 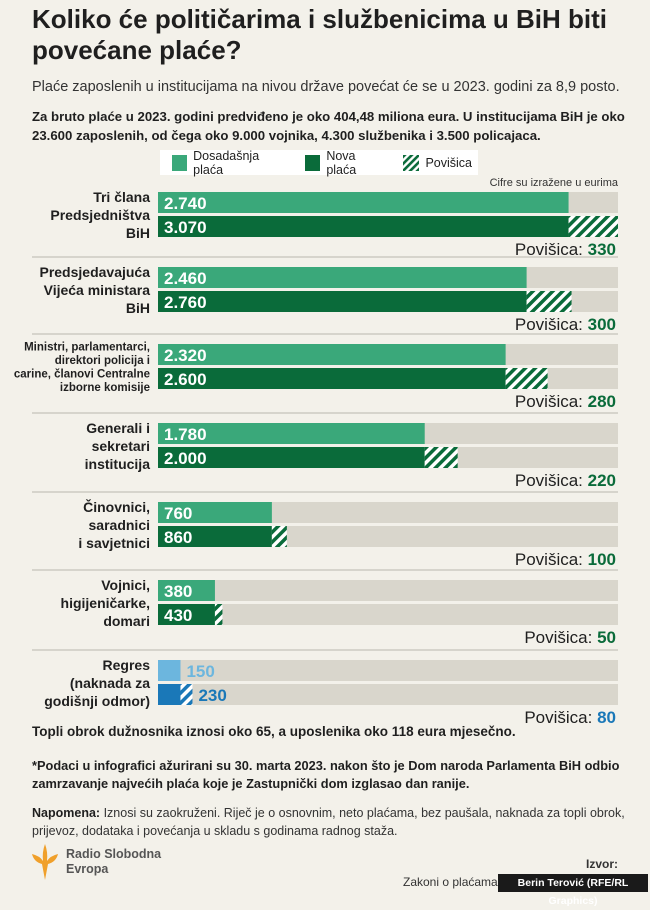 I want to click on category-label: higijeničarke,, so click(x=105, y=603).